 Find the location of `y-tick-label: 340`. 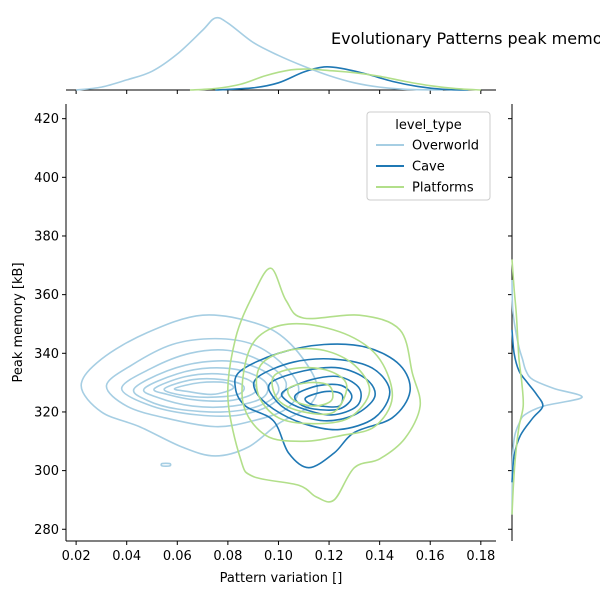

y-tick-label: 340 is located at coordinates (46, 354).